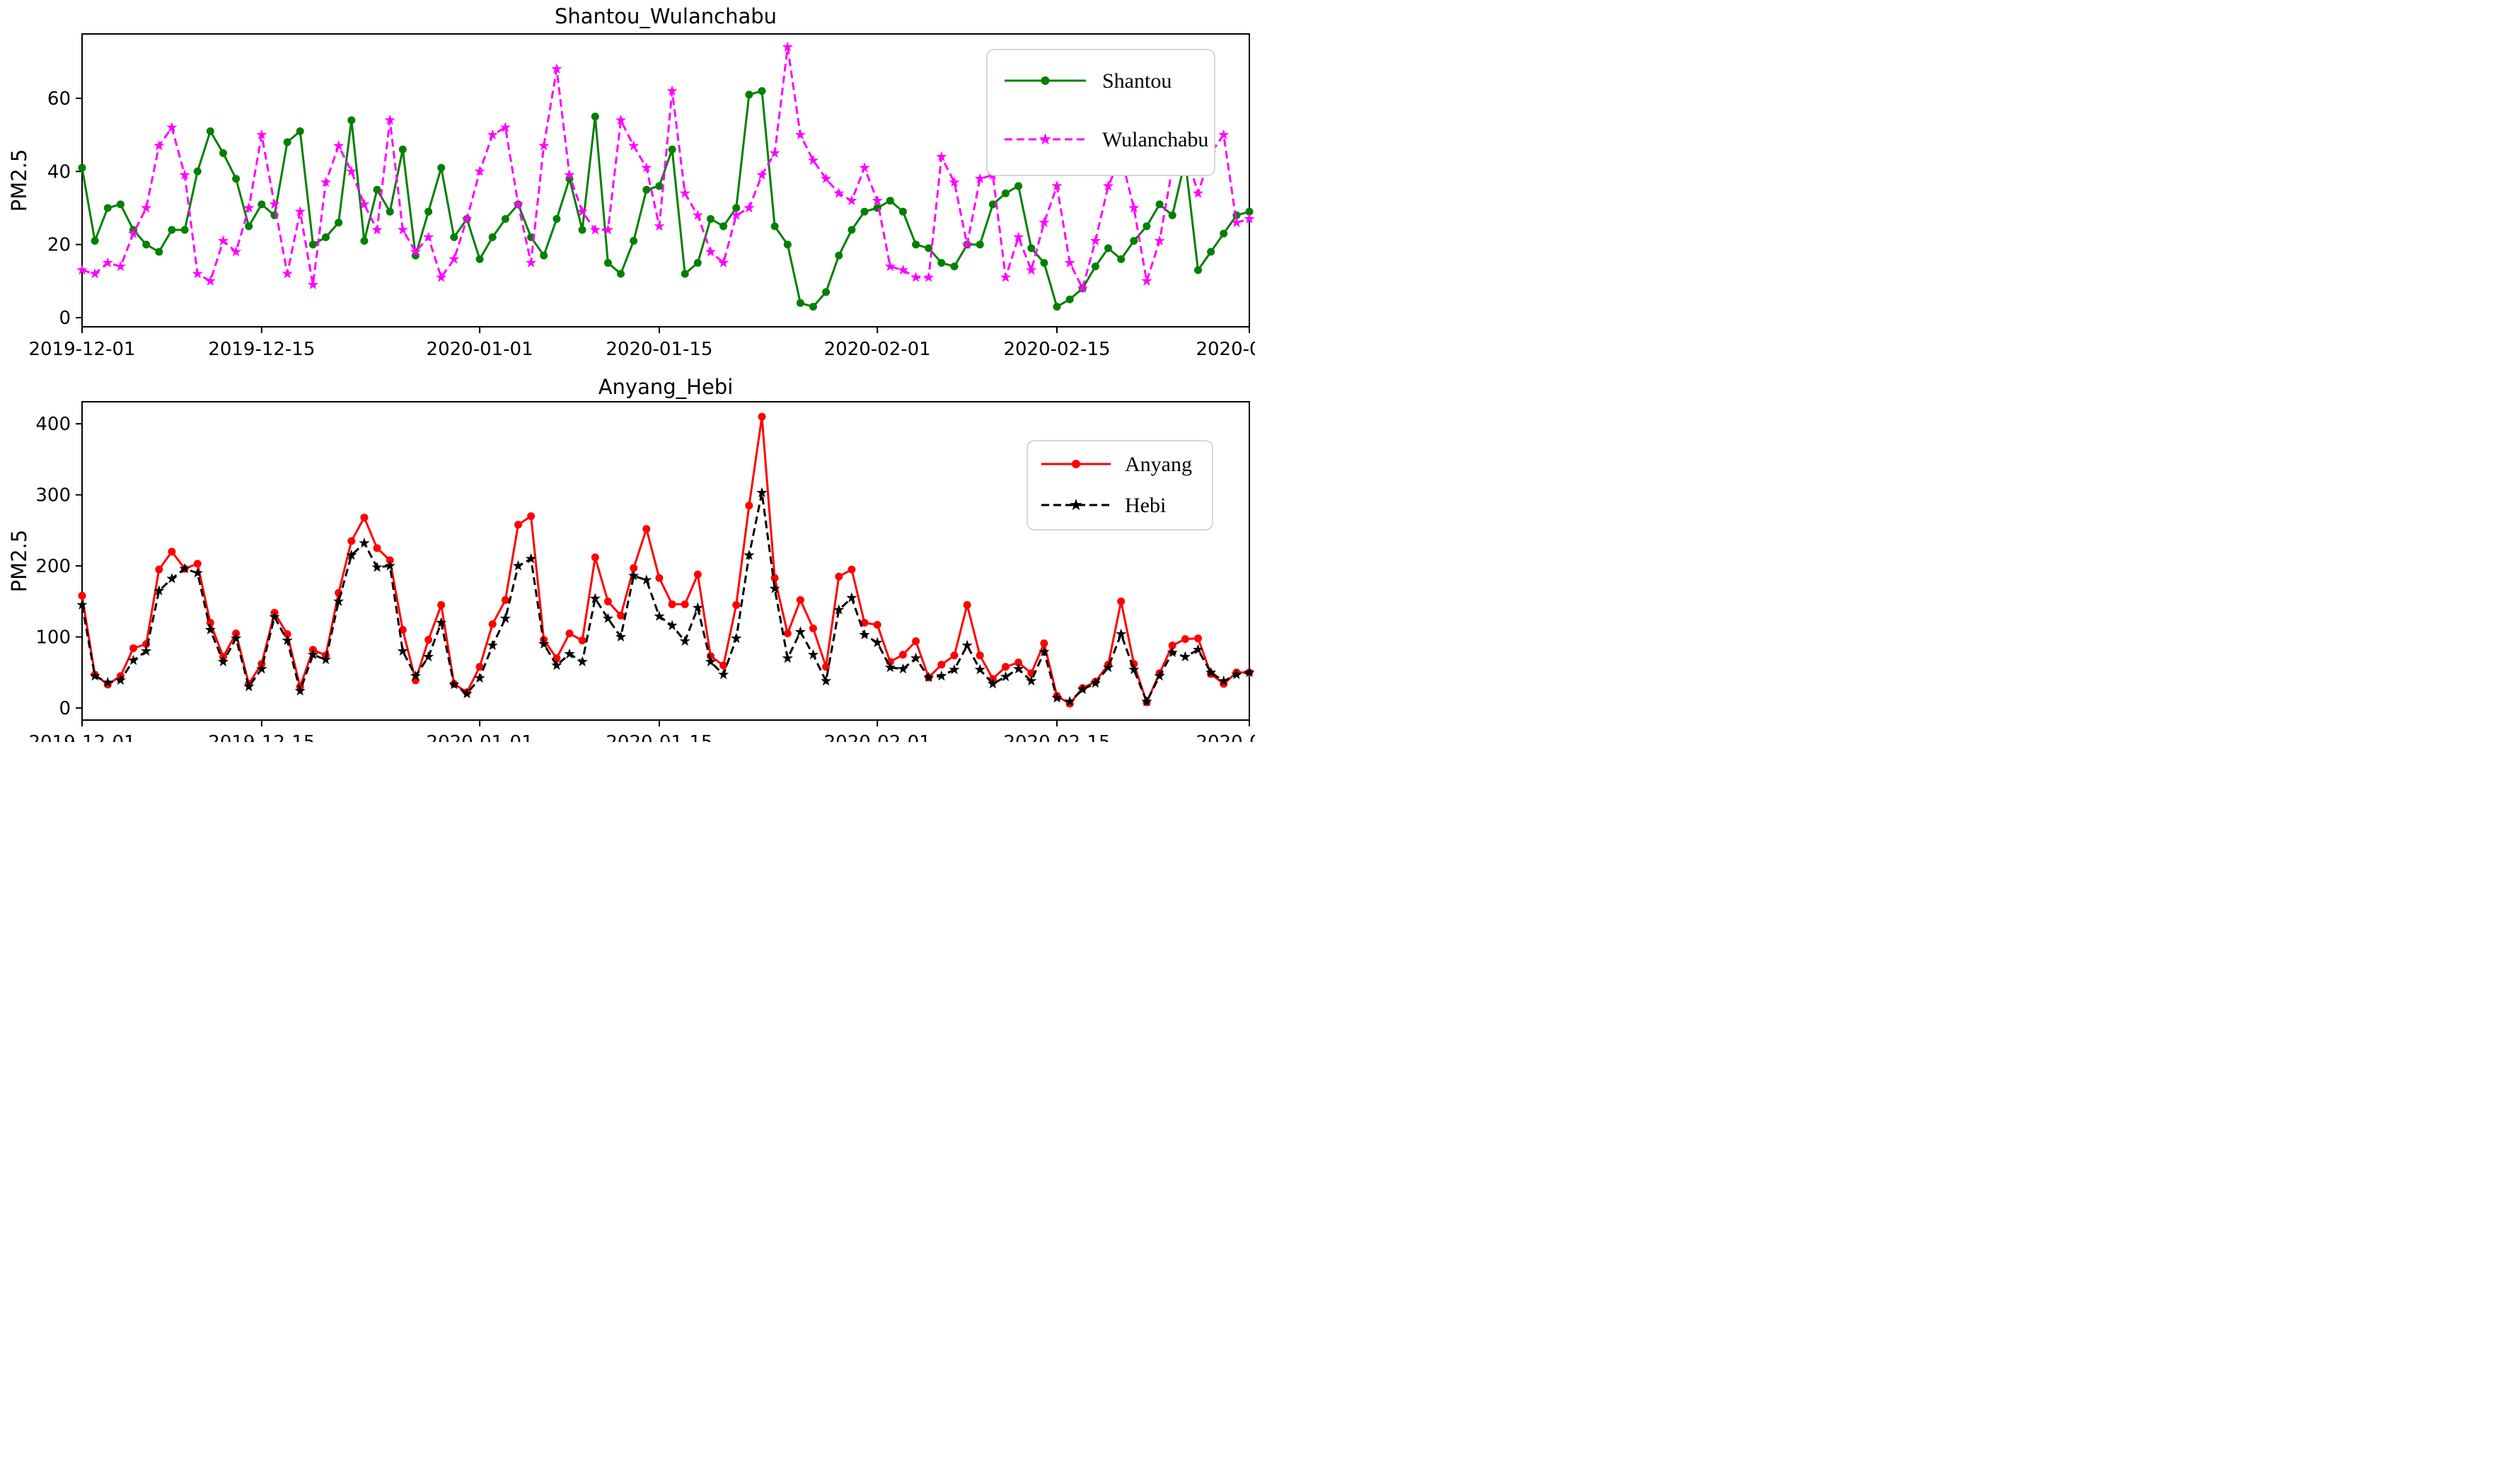  I want to click on y-tick-label: 60, so click(59, 99).